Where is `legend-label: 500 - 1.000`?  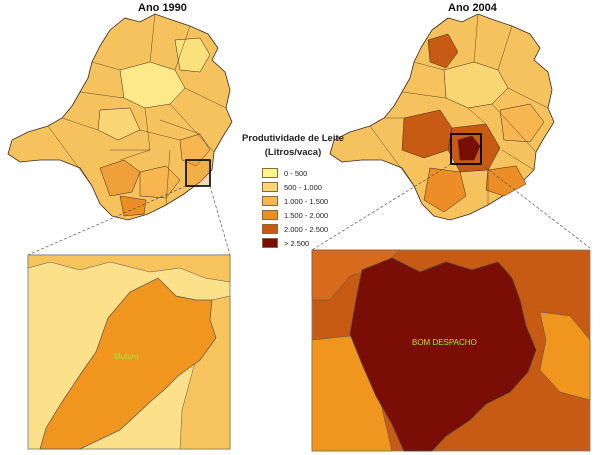 legend-label: 500 - 1.000 is located at coordinates (303, 187).